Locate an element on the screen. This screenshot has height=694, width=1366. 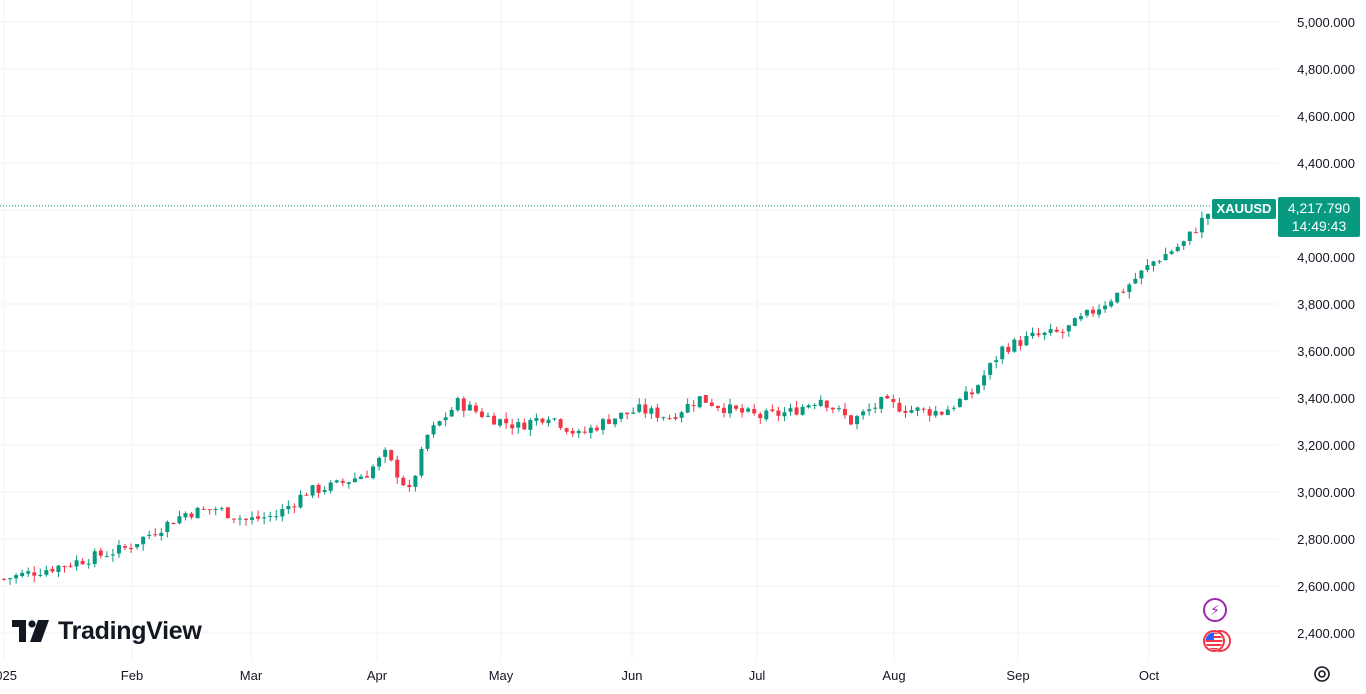
price-tick-label: 4,800.000 is located at coordinates (1326, 69).